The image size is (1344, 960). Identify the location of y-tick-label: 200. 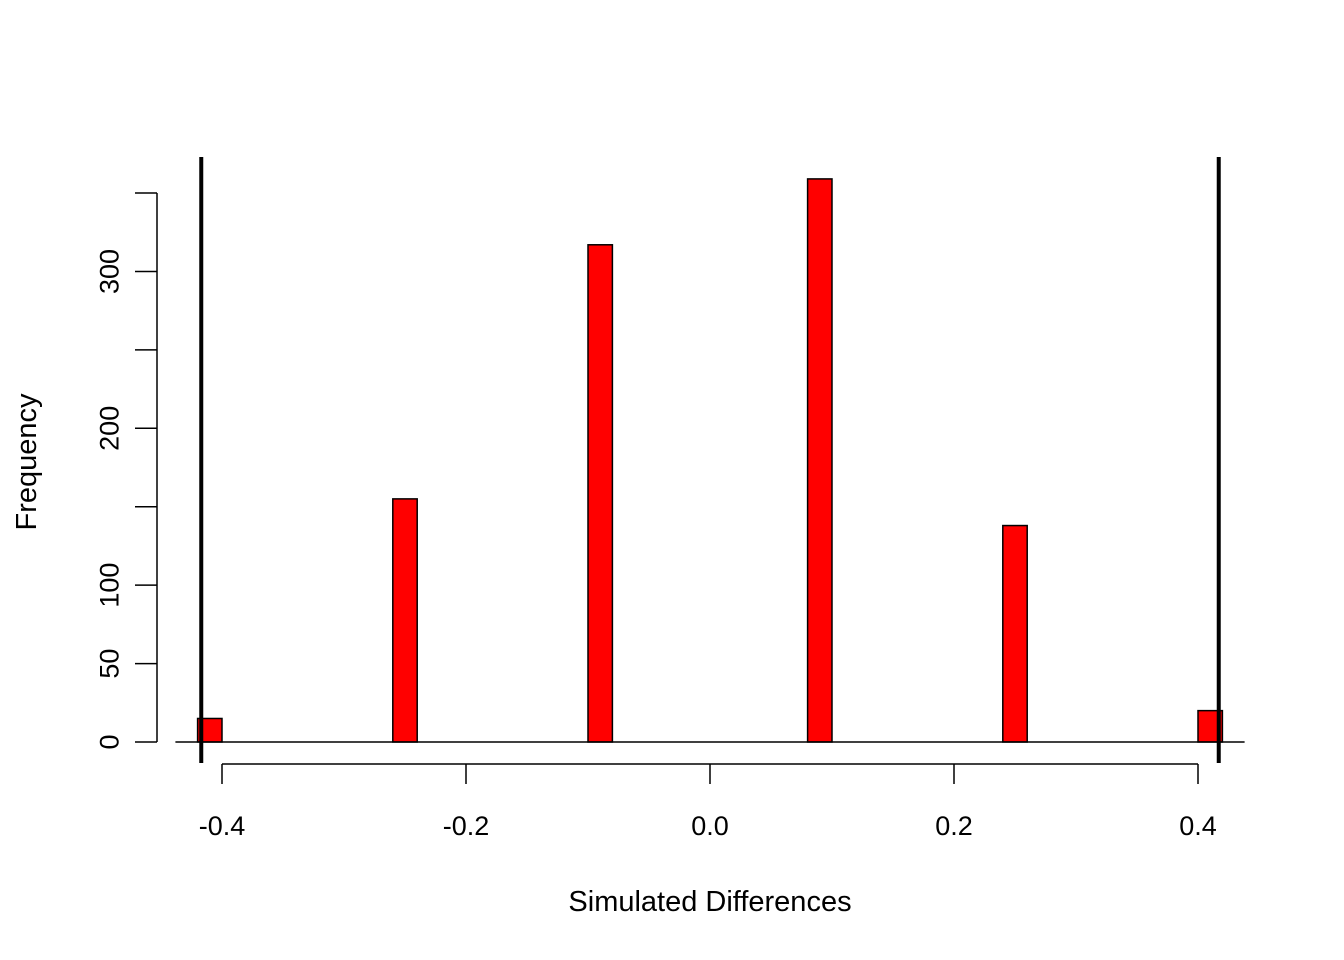
(109, 428).